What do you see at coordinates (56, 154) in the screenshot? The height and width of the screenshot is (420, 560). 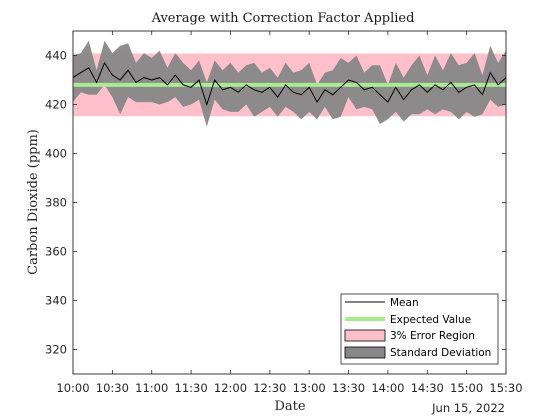 I see `y-tick-label: 400` at bounding box center [56, 154].